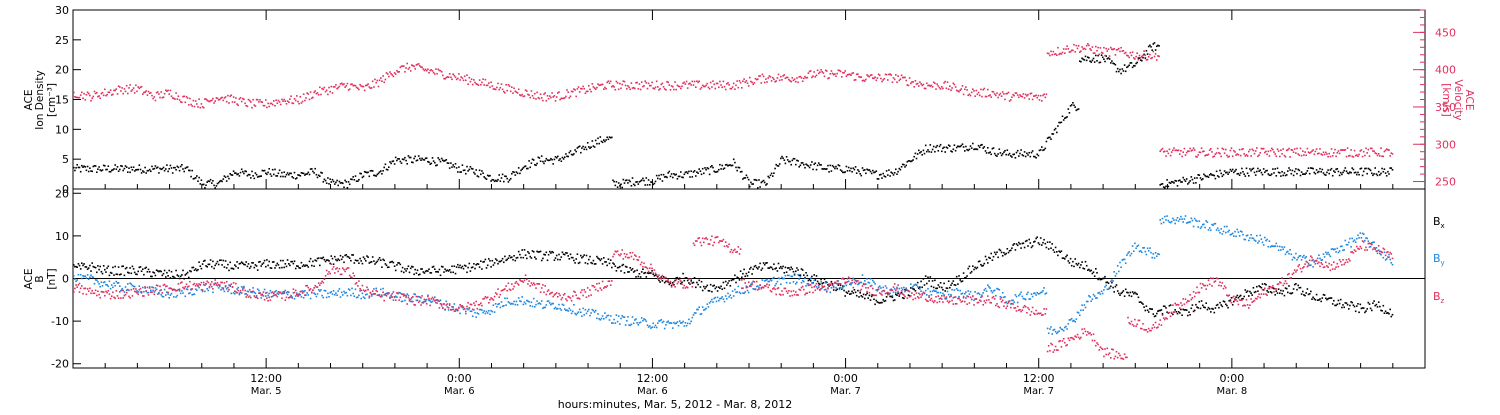 This screenshot has width=1500, height=415. Describe the element at coordinates (65, 279) in the screenshot. I see `field-tick-label: 0` at that location.